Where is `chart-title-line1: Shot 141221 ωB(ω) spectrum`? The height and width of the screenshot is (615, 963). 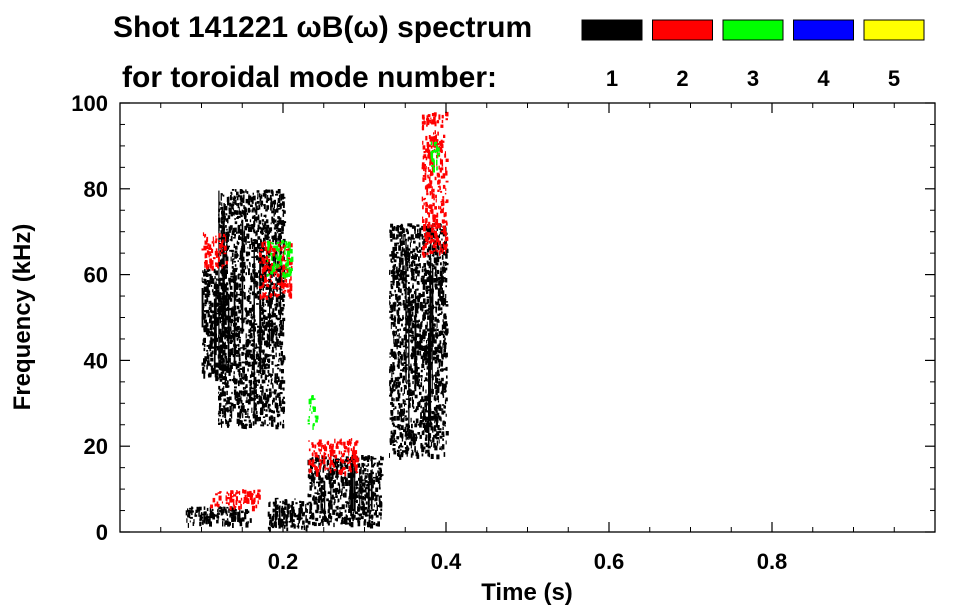
chart-title-line1: Shot 141221 ωB(ω) spectrum is located at coordinates (322, 27).